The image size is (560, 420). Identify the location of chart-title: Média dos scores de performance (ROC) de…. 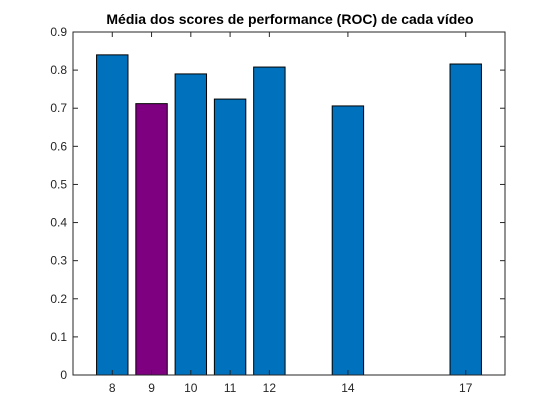
(289, 19).